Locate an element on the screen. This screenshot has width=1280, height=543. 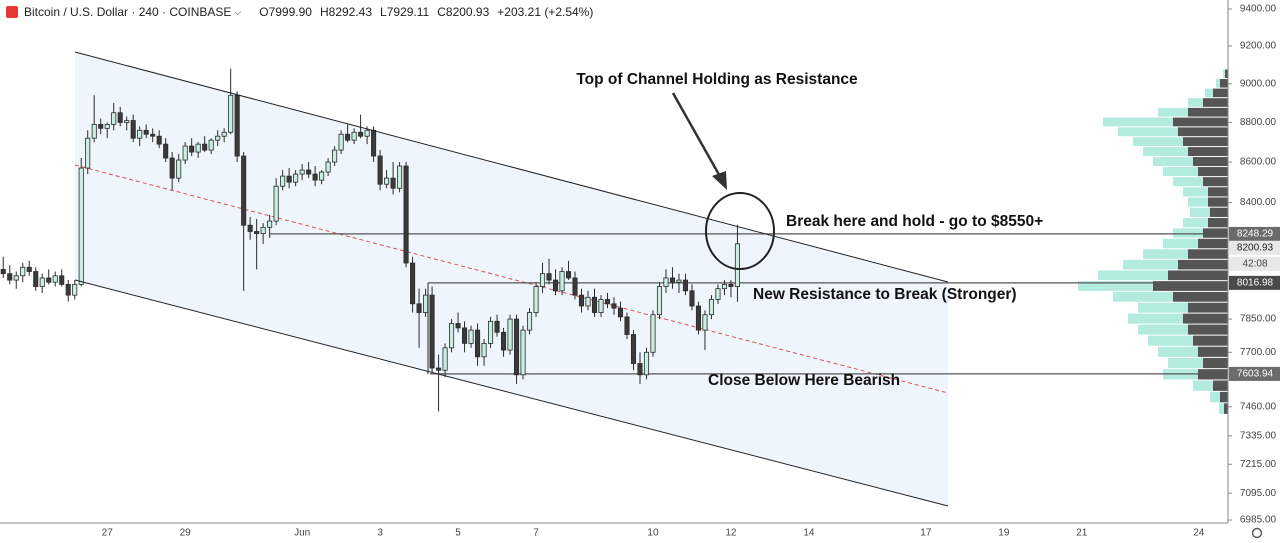
x-tick-label: 19 is located at coordinates (1004, 533).